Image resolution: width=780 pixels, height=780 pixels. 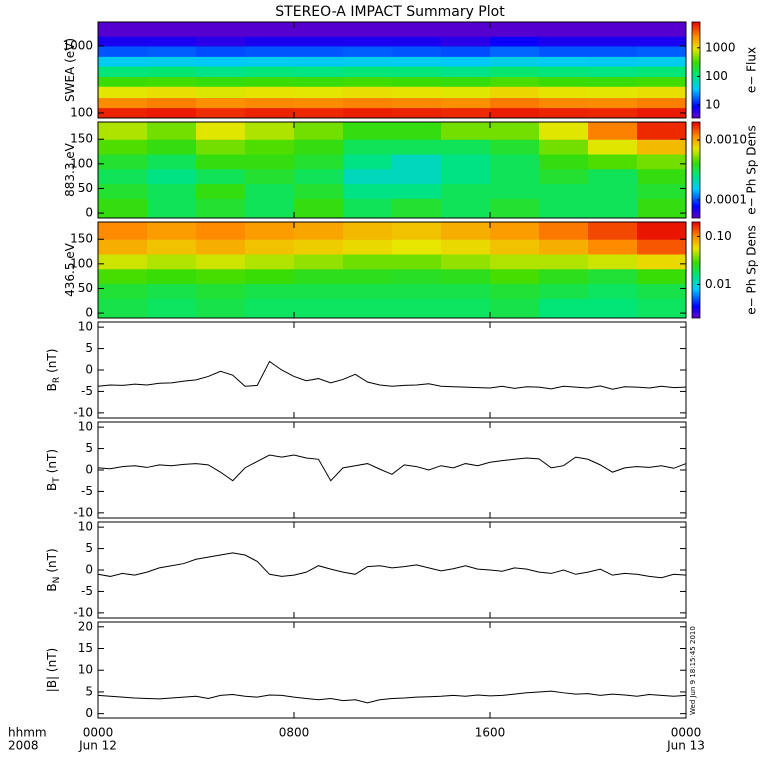 I want to click on y-tick-label: -5, so click(x=87, y=591).